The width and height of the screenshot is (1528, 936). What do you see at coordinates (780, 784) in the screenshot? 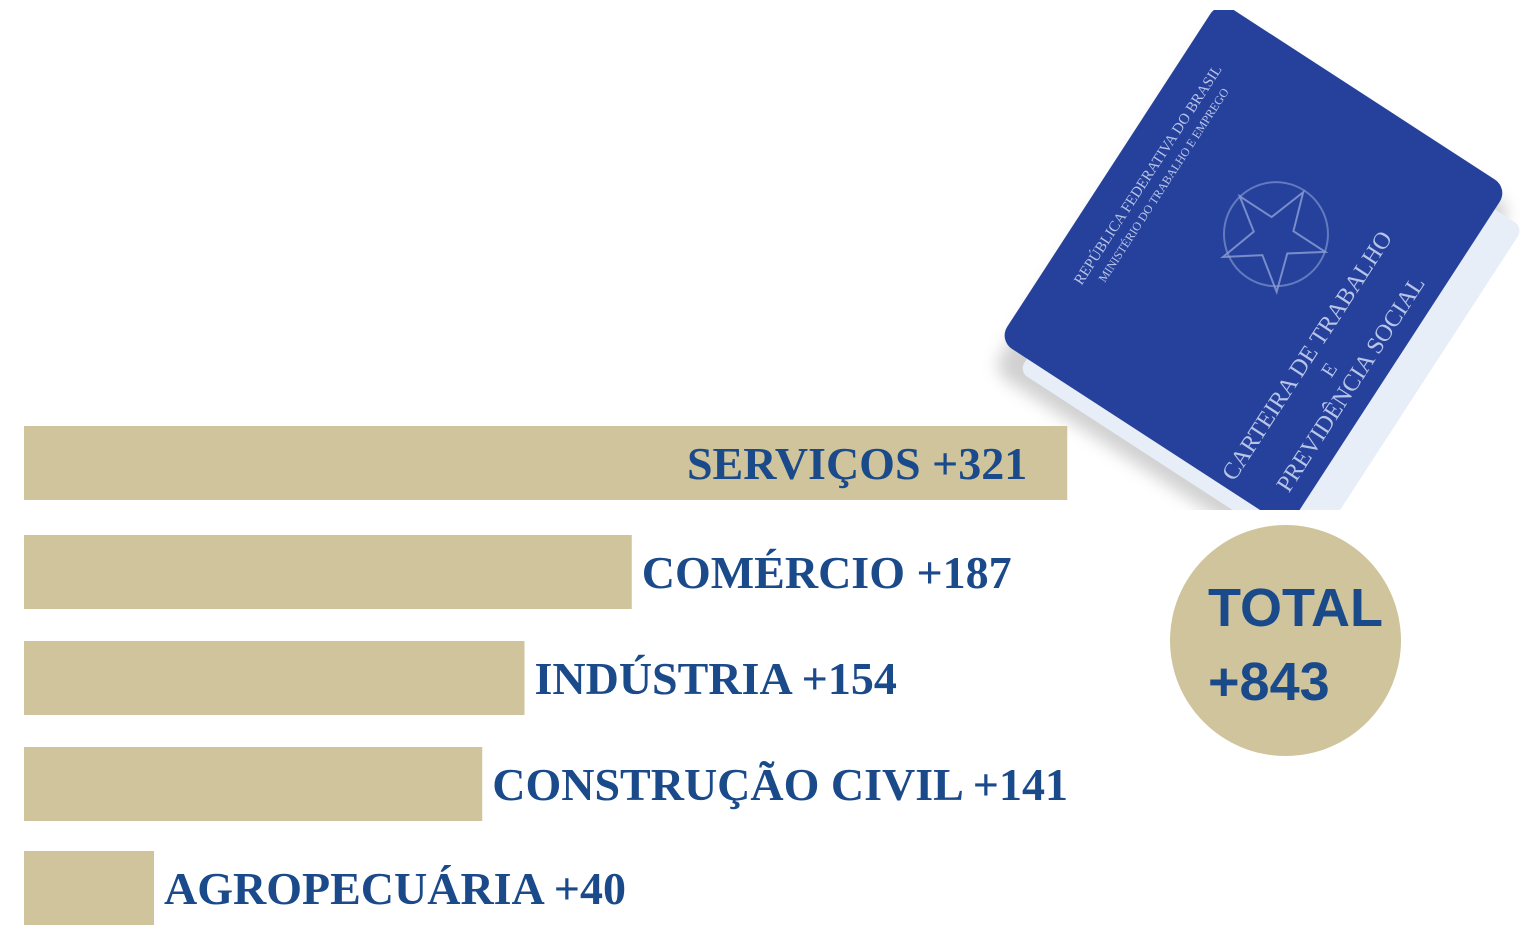
I see `bar-label-3: CONSTRUÇÃO CIVIL +141` at bounding box center [780, 784].